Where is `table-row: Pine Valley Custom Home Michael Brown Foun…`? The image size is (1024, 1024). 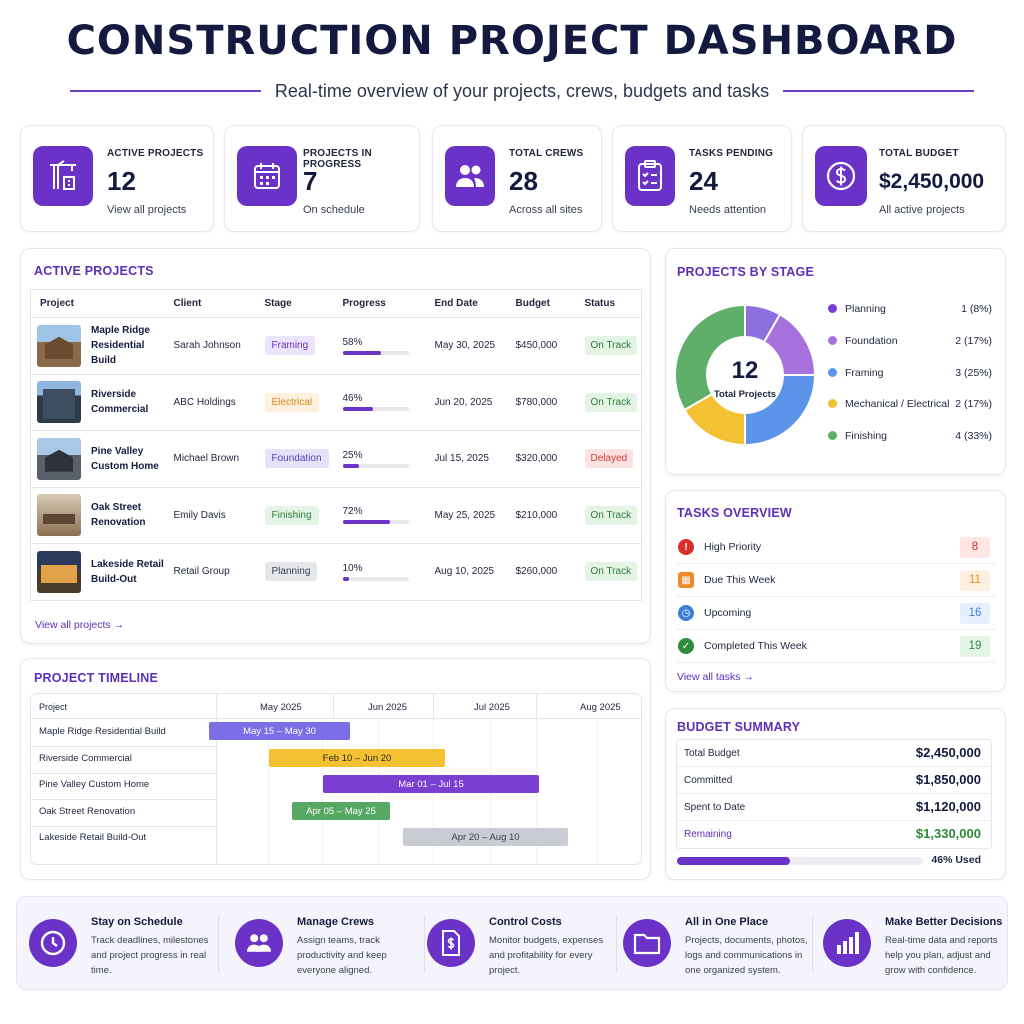 table-row: Pine Valley Custom Home Michael Brown Foun… is located at coordinates (336, 459).